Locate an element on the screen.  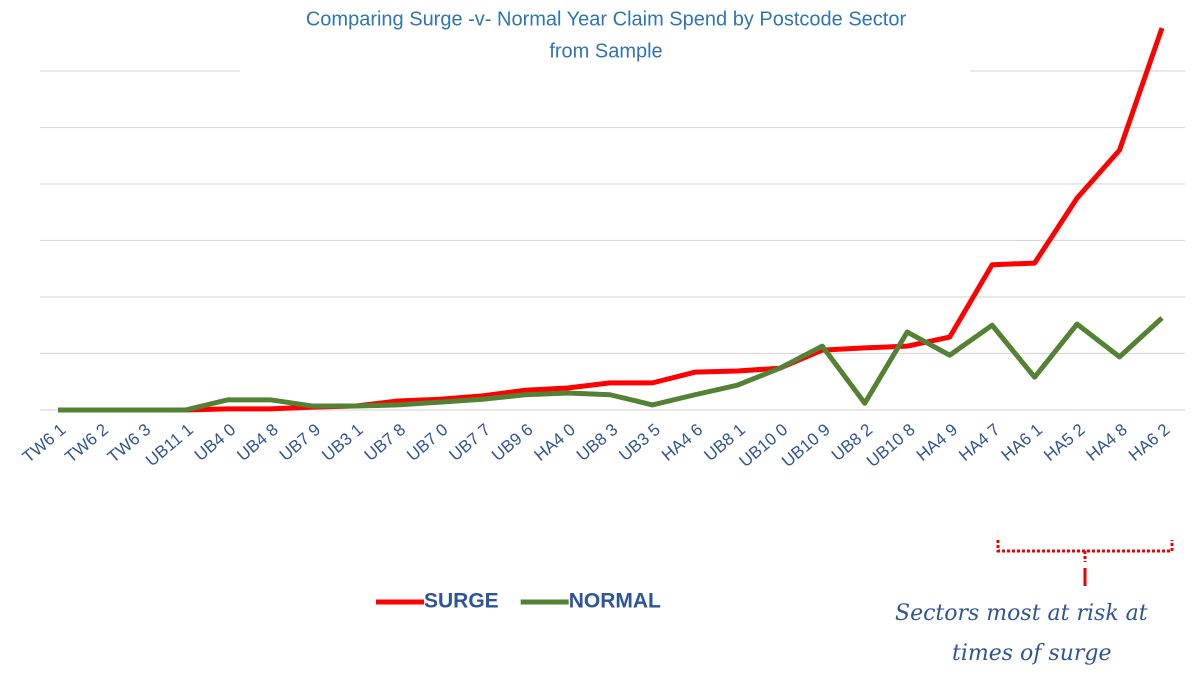
x-tick-label: HA4 7 is located at coordinates (979, 442).